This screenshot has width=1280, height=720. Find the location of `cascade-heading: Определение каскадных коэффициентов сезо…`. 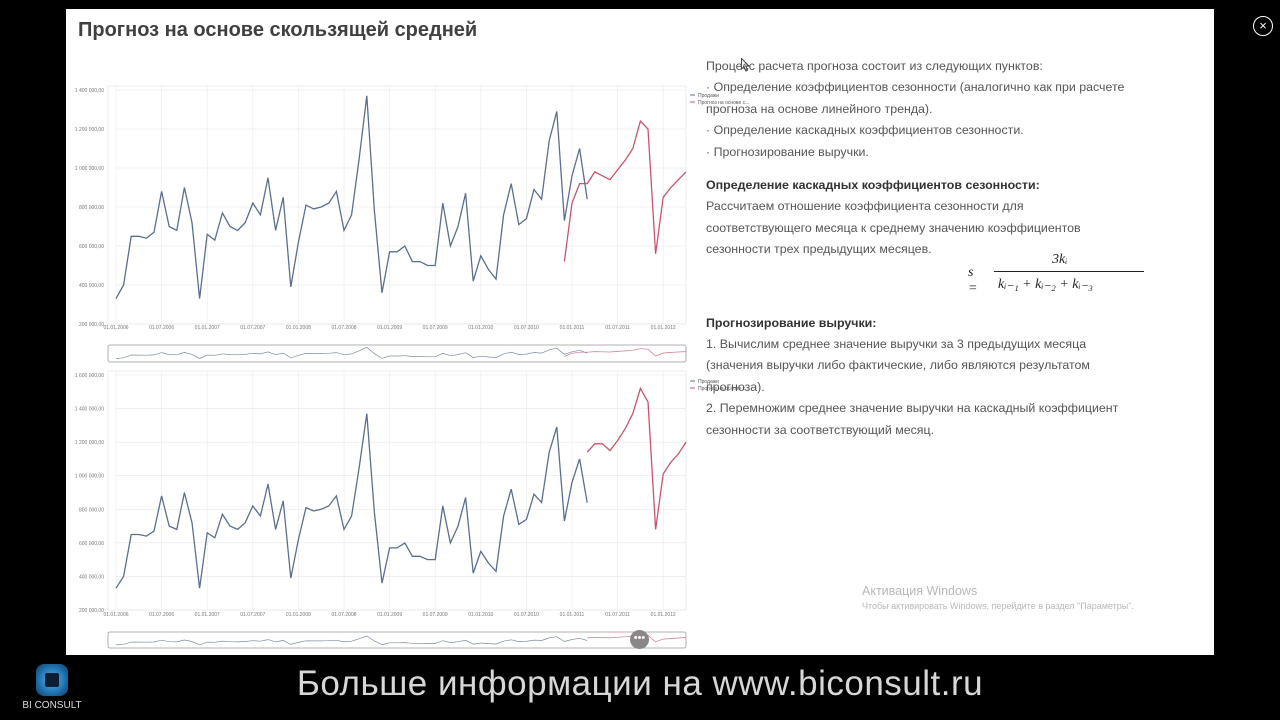

cascade-heading: Определение каскадных коэффициентов сезо… is located at coordinates (873, 185).